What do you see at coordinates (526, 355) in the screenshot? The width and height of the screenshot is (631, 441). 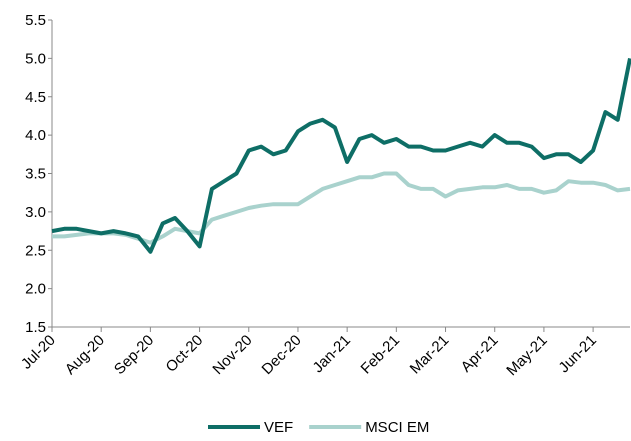 I see `x-tick-label: May-21` at bounding box center [526, 355].